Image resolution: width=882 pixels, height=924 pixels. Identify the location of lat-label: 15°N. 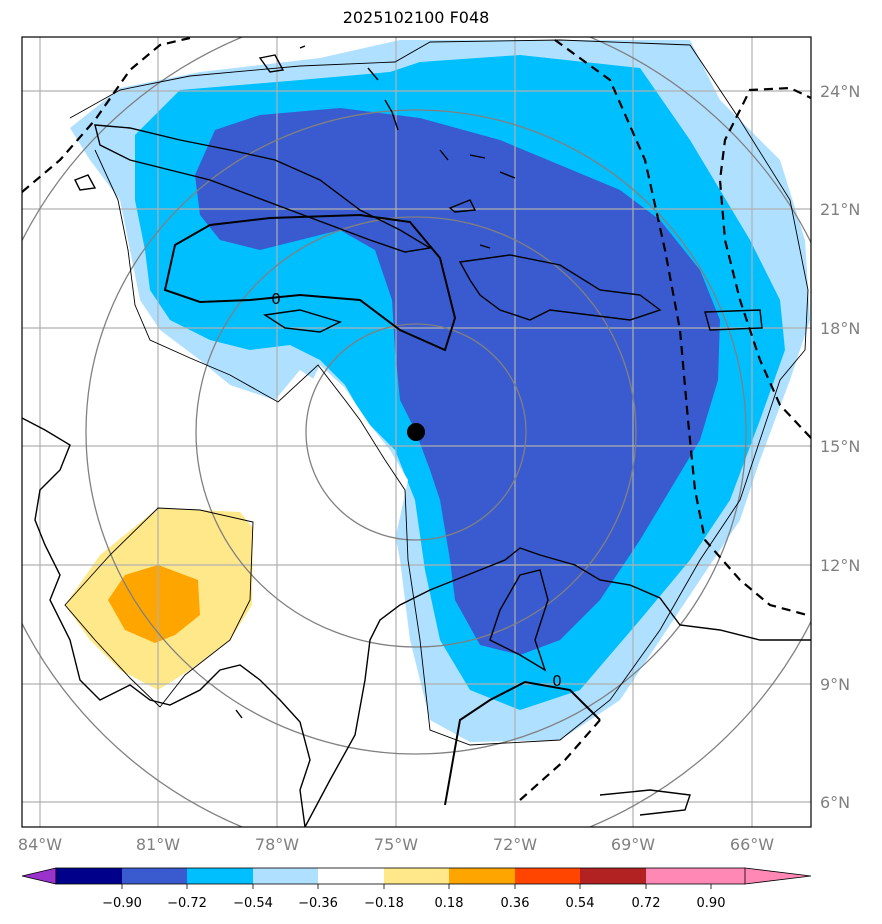
(840, 446).